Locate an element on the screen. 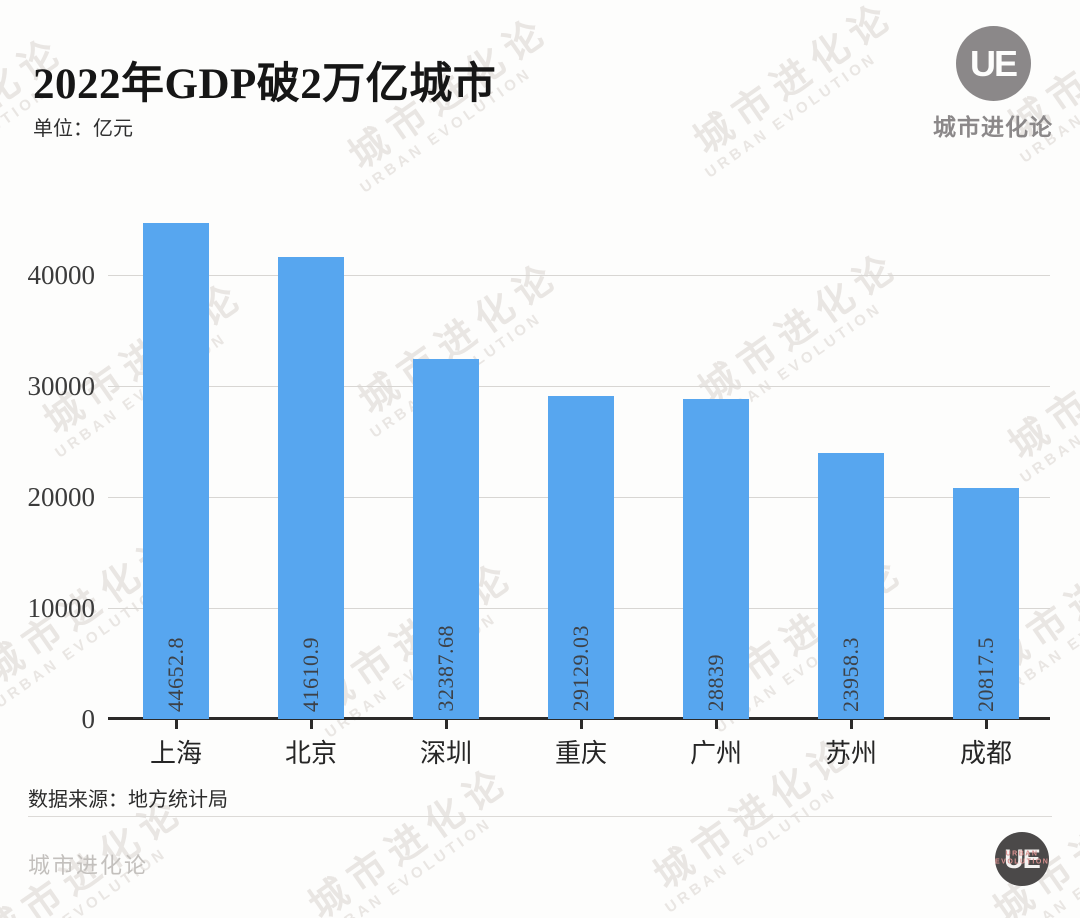 Image resolution: width=1080 pixels, height=918 pixels. y-axis-tick-label: 0 is located at coordinates (88, 719).